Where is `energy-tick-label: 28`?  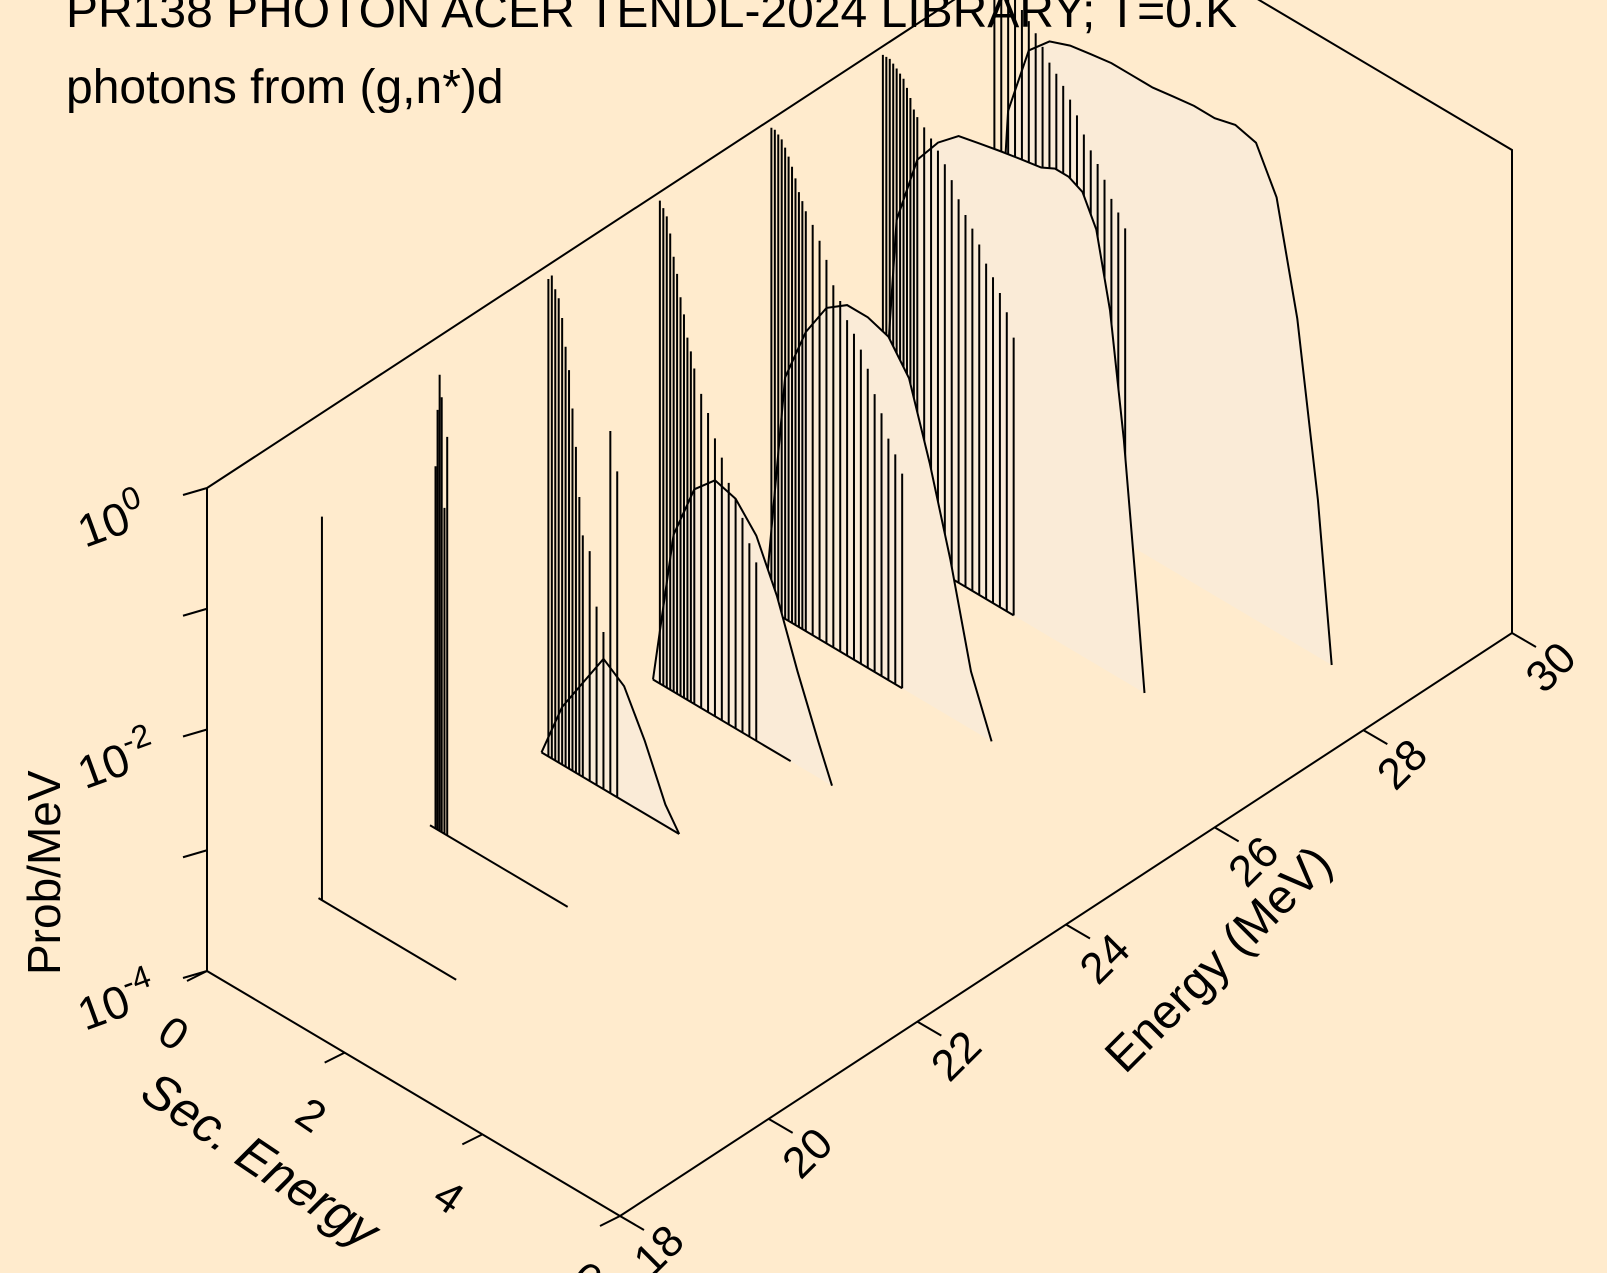 energy-tick-label: 28 is located at coordinates (1402, 764).